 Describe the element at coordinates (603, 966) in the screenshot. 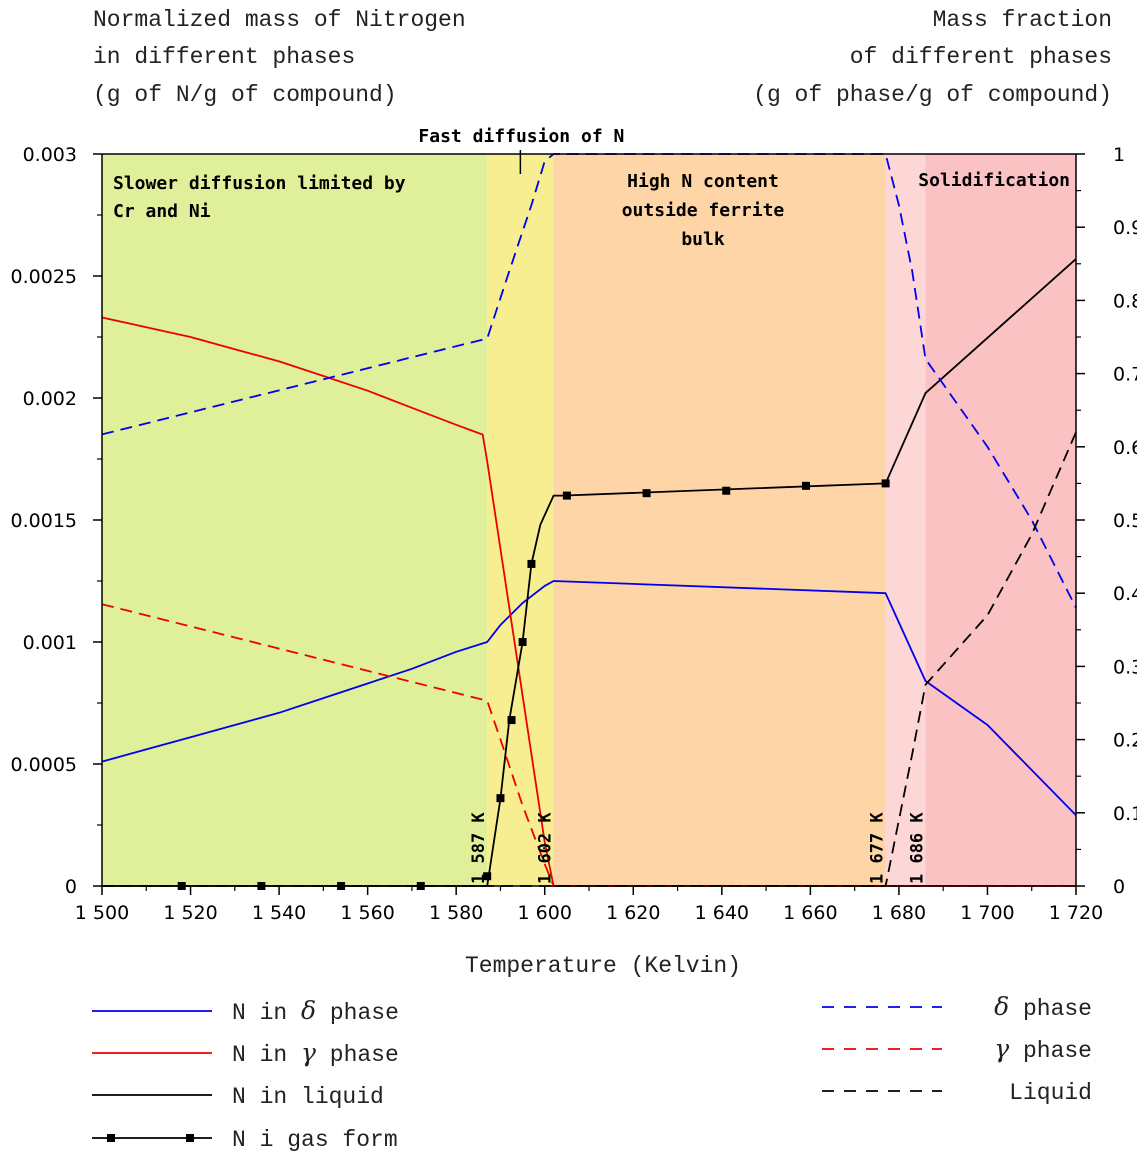

I see `x-axis-title: Temperature (Kelvin)` at that location.